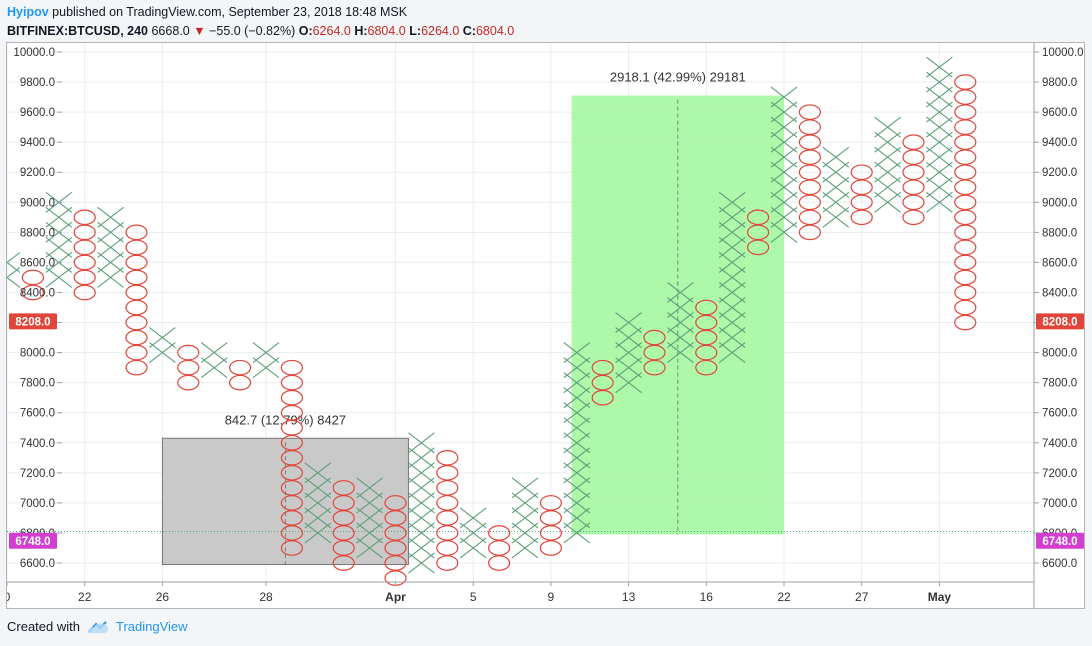 Image resolution: width=1092 pixels, height=646 pixels. I want to click on price-tick-label: 8800.0, so click(1059, 233).